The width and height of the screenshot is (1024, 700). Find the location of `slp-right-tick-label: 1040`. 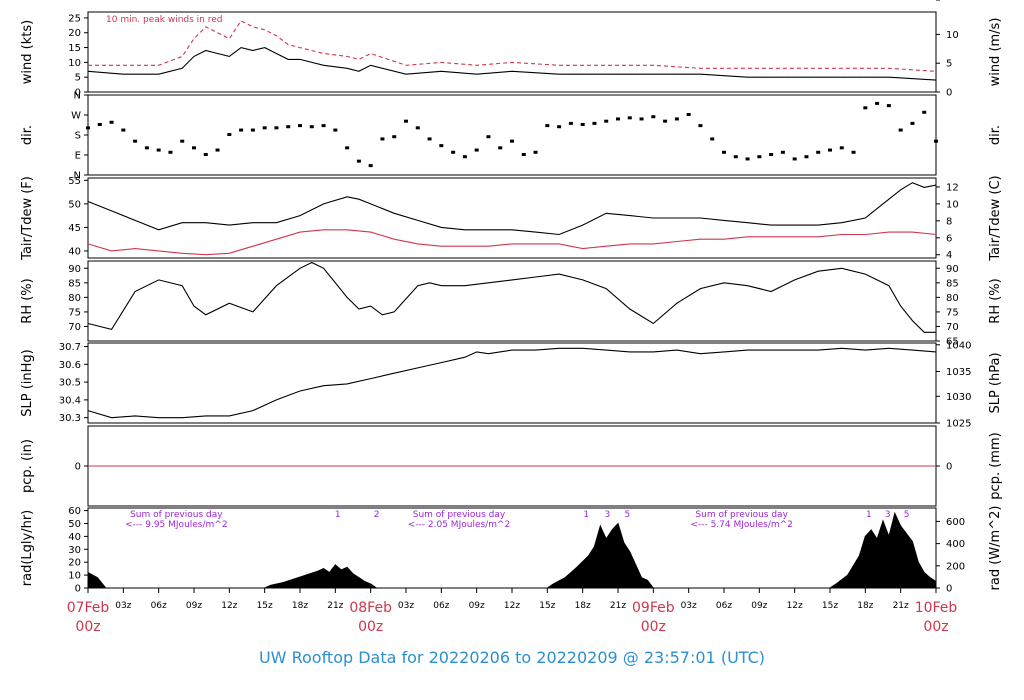

slp-right-tick-label: 1040 is located at coordinates (958, 345).